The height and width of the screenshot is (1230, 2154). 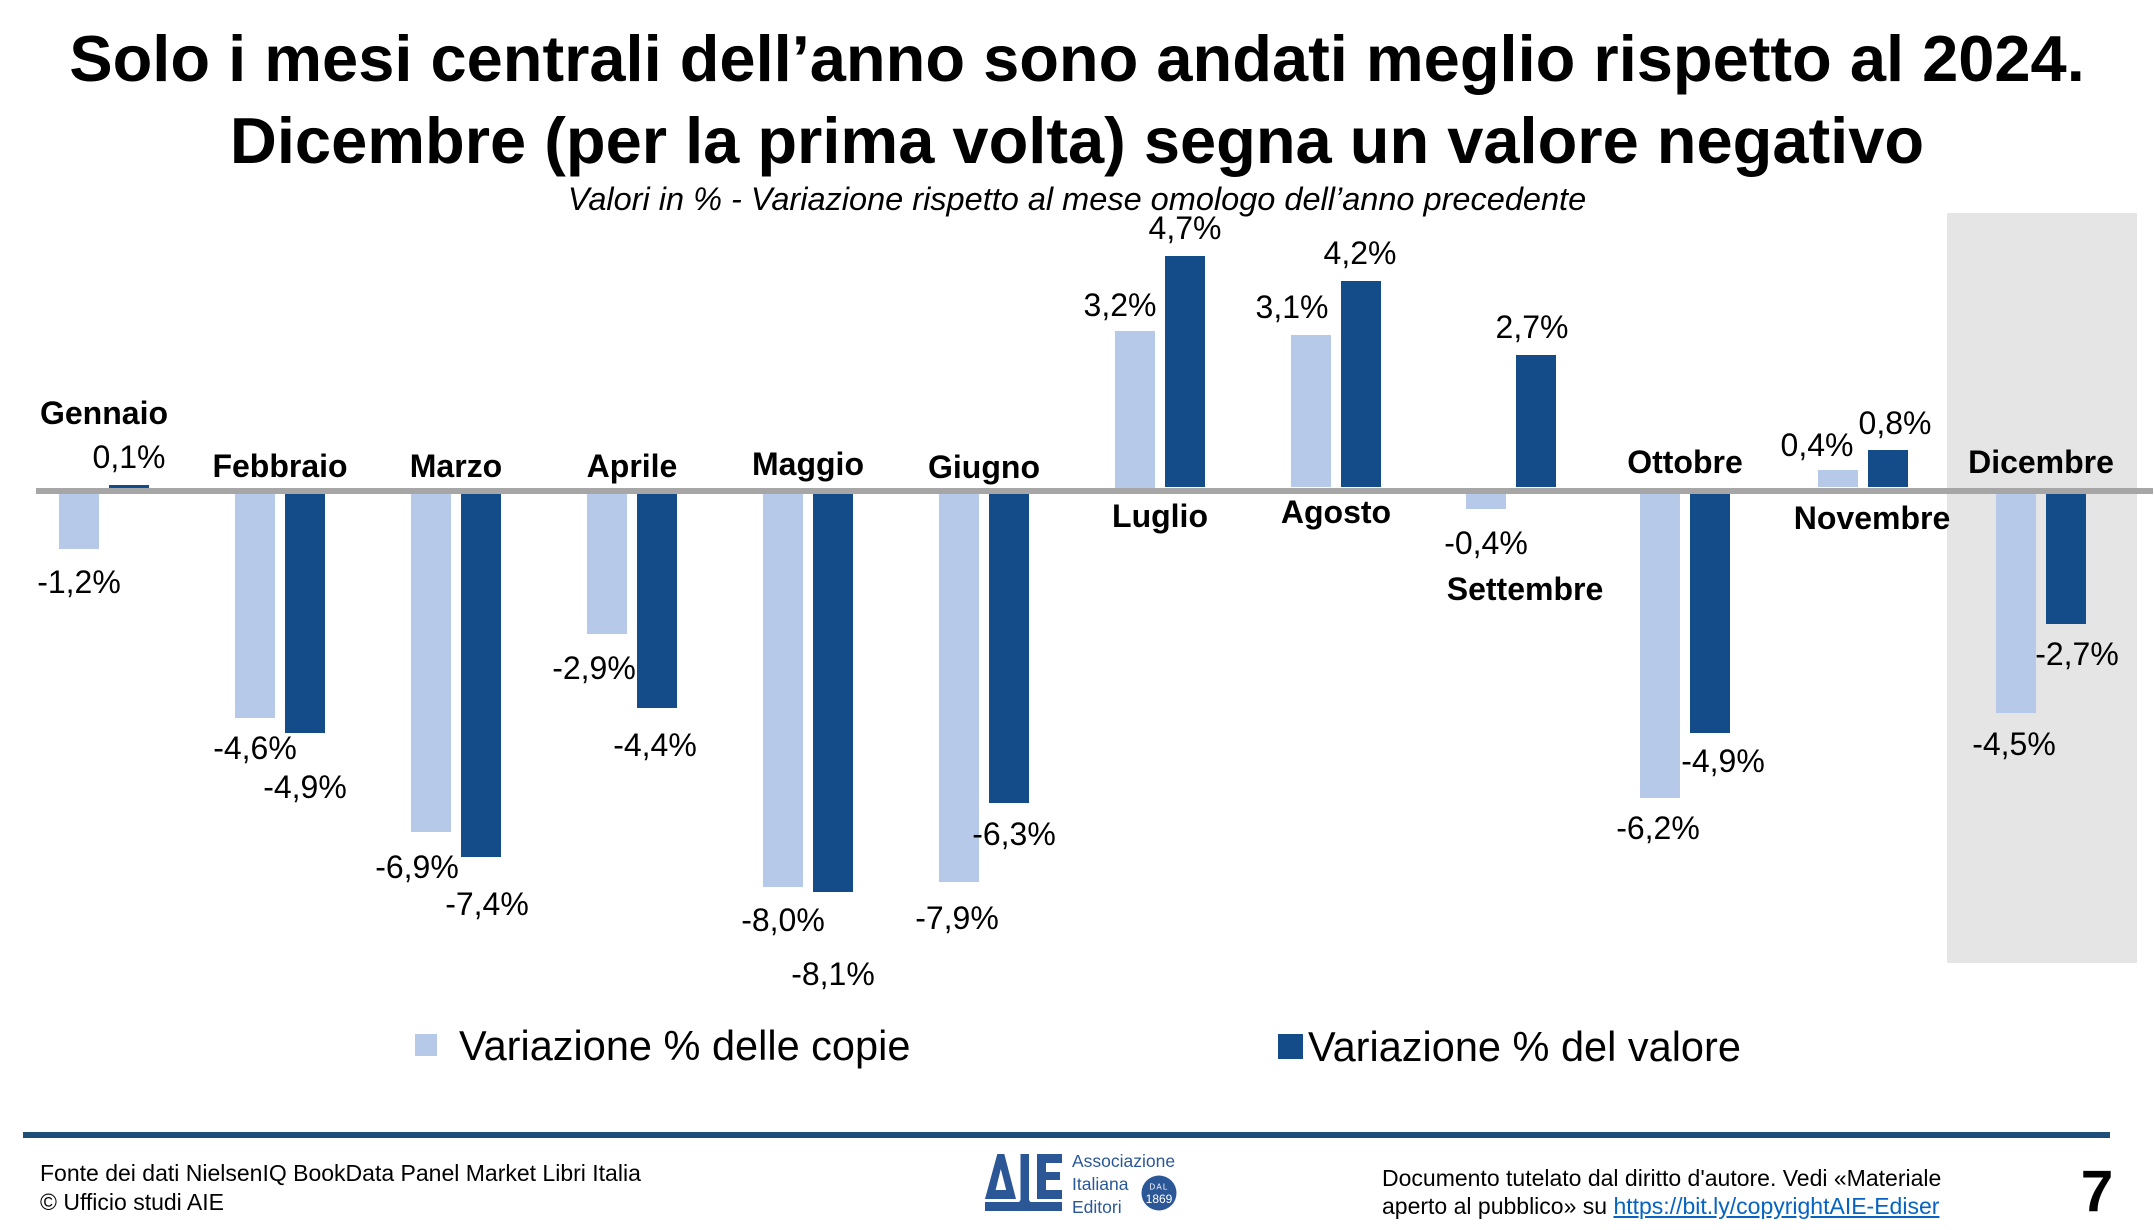 What do you see at coordinates (1097, 1207) in the screenshot?
I see `svg-text: Editori` at bounding box center [1097, 1207].